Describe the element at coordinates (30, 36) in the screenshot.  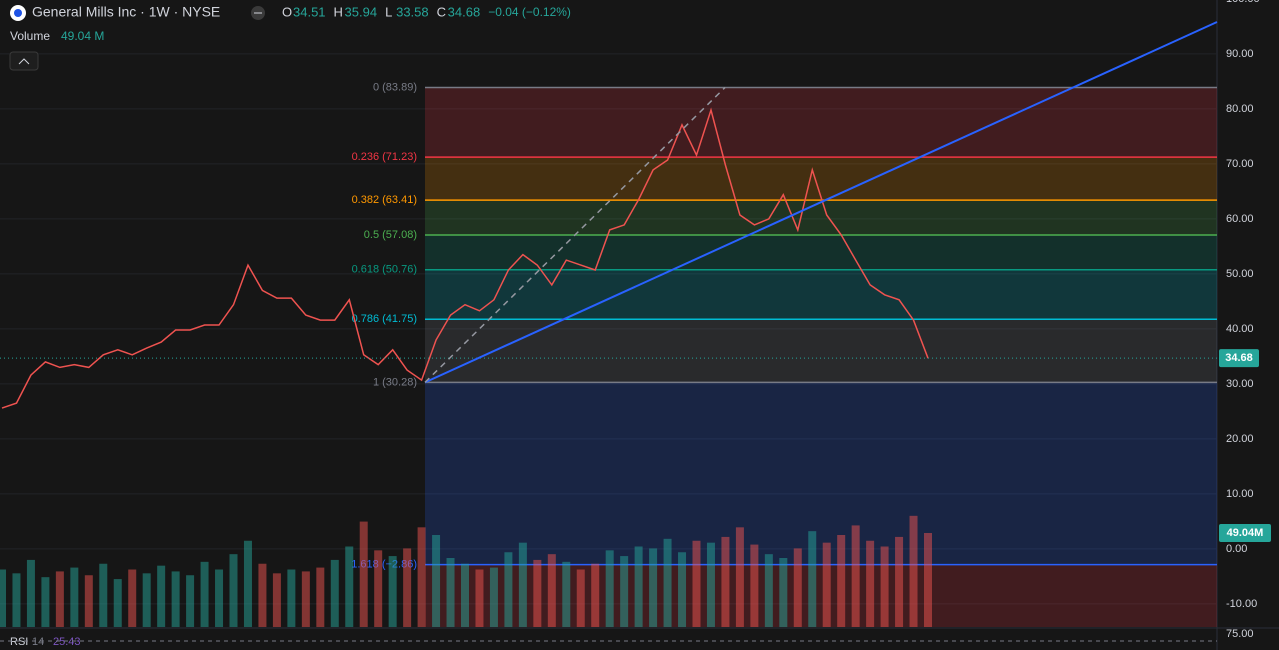
I see `volume-title: Volume` at that location.